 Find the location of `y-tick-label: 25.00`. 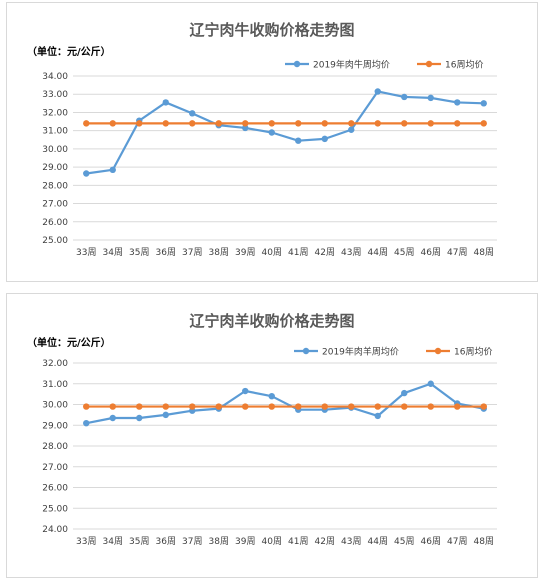

y-tick-label: 25.00 is located at coordinates (55, 509).